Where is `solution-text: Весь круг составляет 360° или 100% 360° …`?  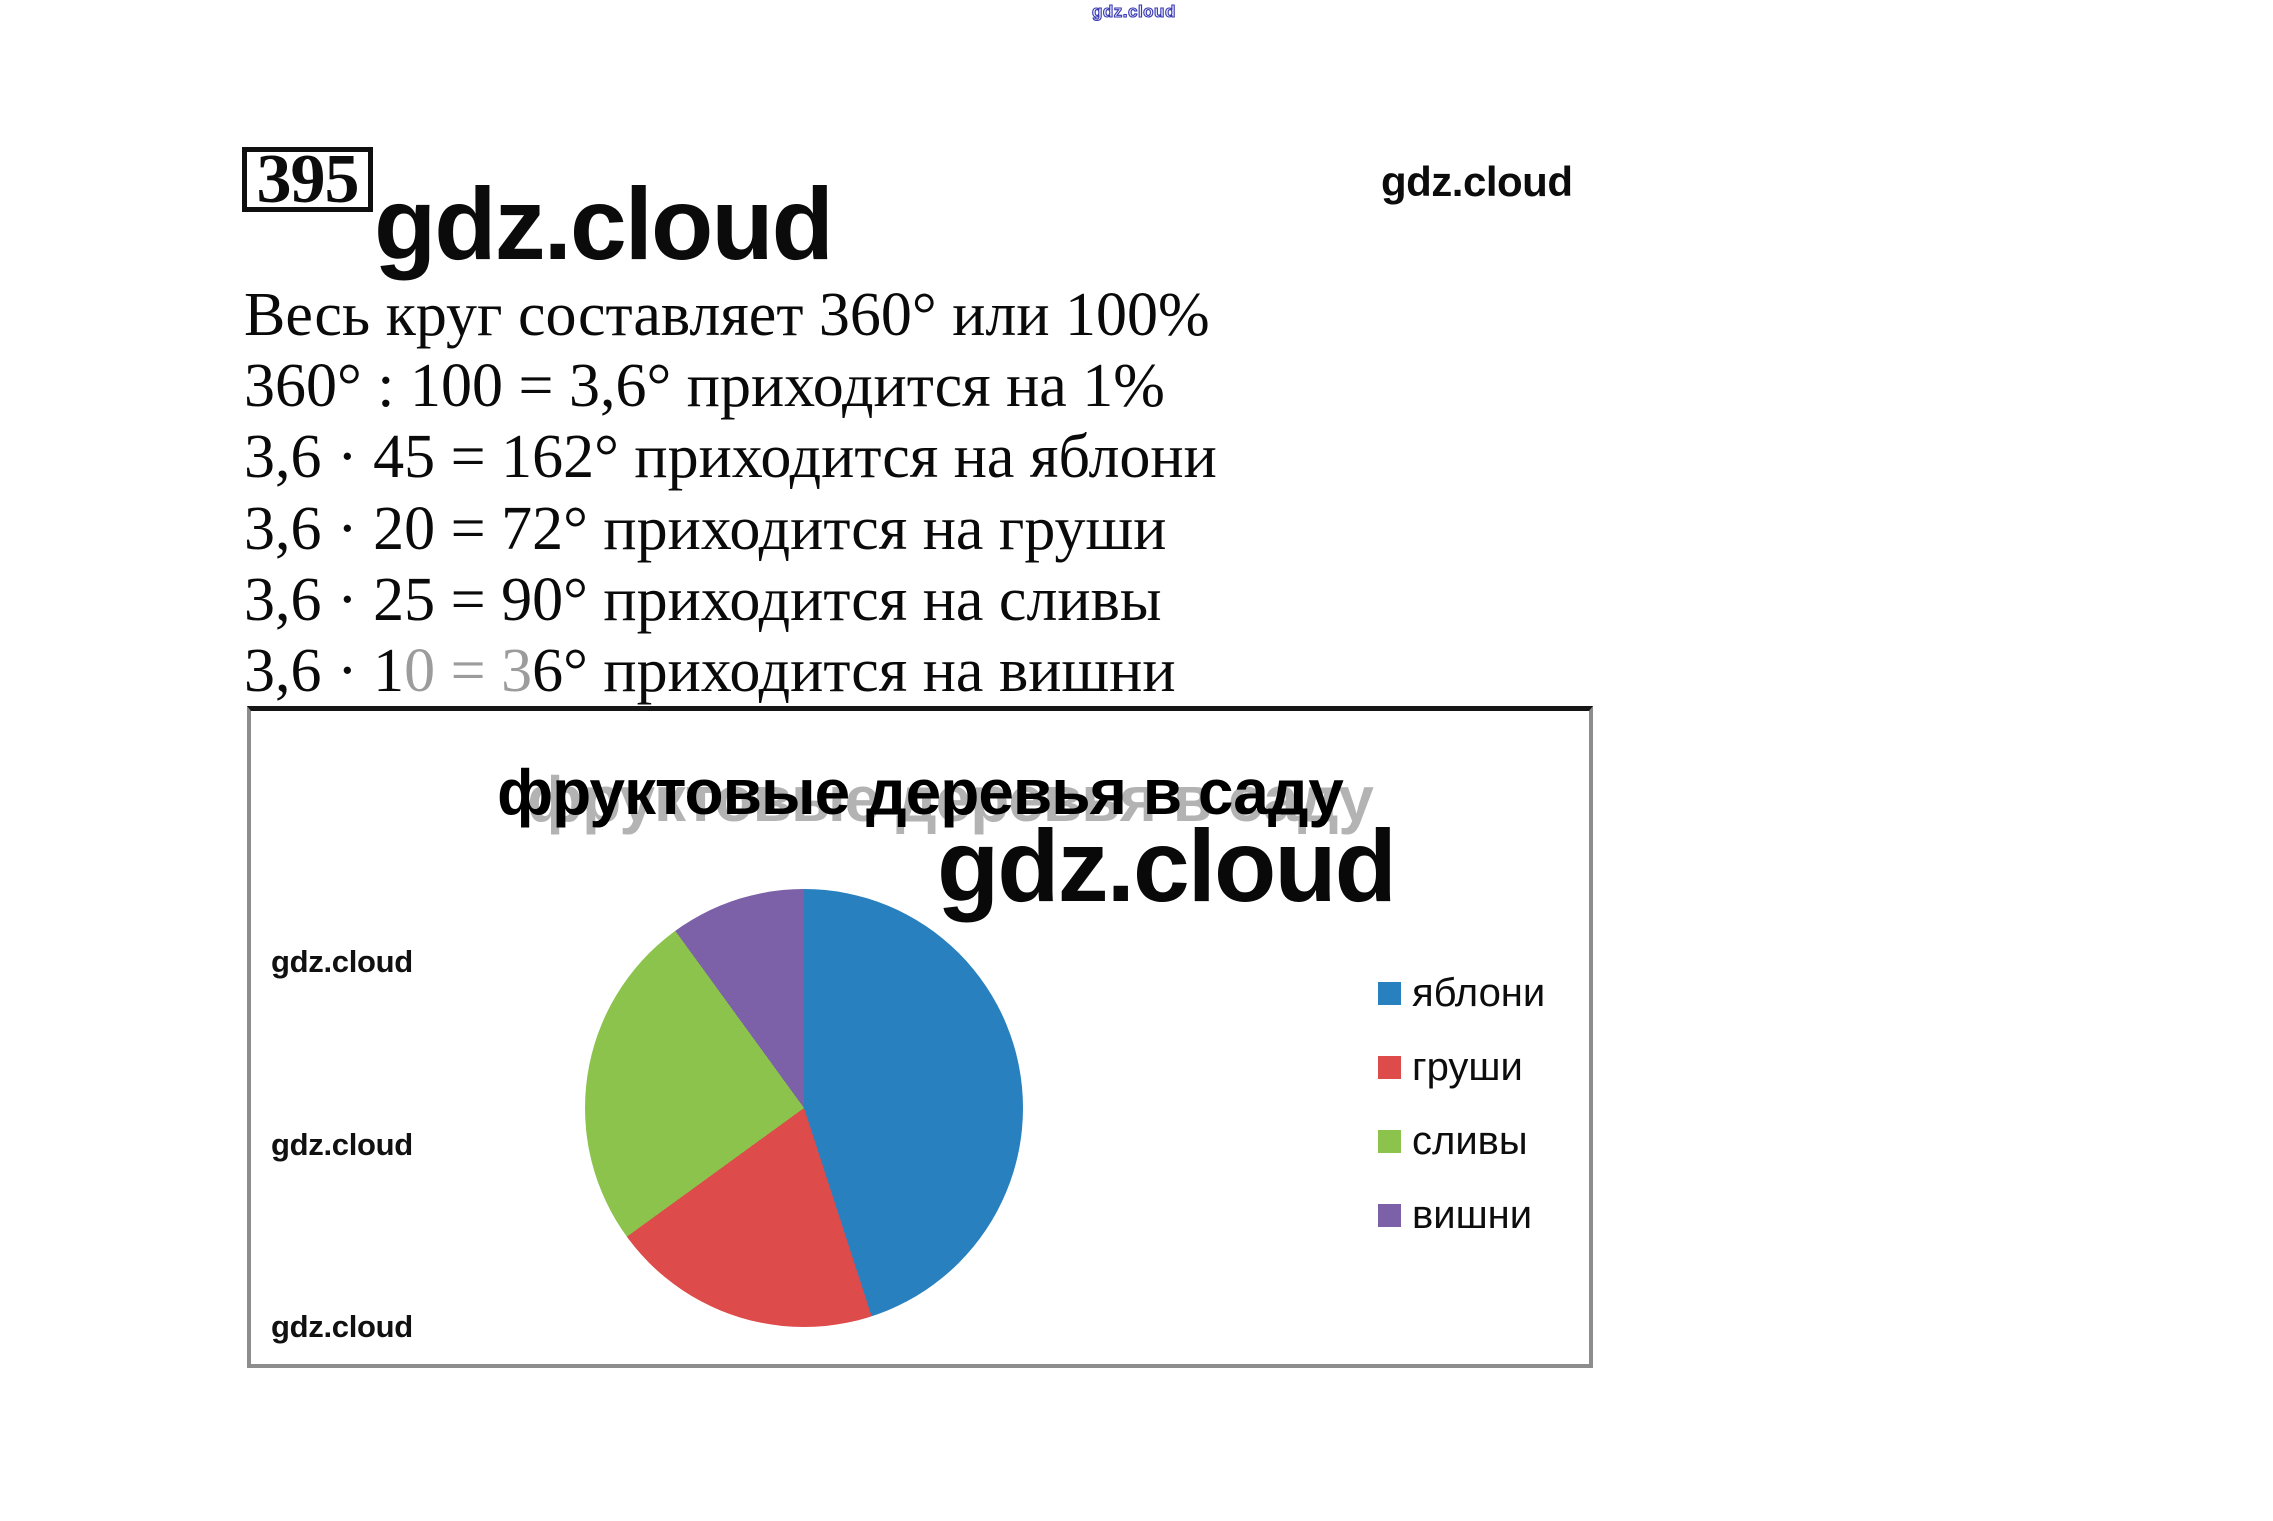
solution-text: Весь круг составляет 360° или 100% 360° … is located at coordinates (730, 493).